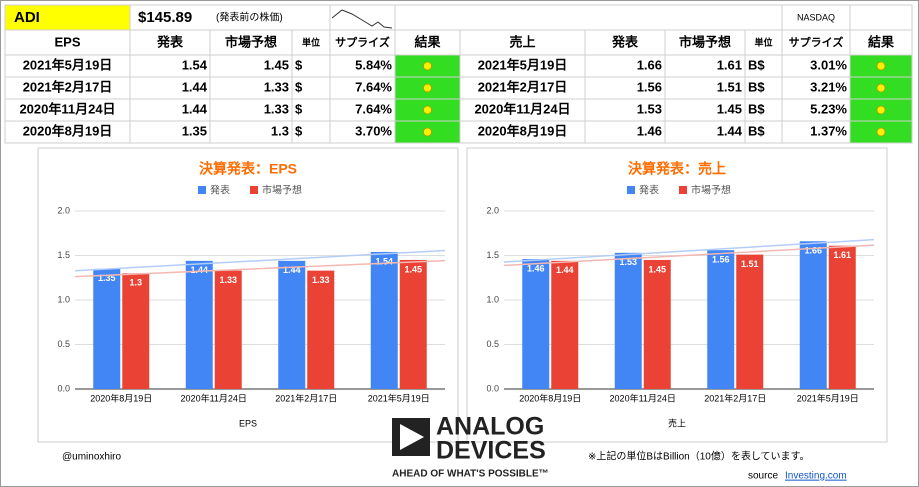 The height and width of the screenshot is (487, 919). What do you see at coordinates (523, 64) in the screenshot?
I see `table-cell: 2021年5月19日` at bounding box center [523, 64].